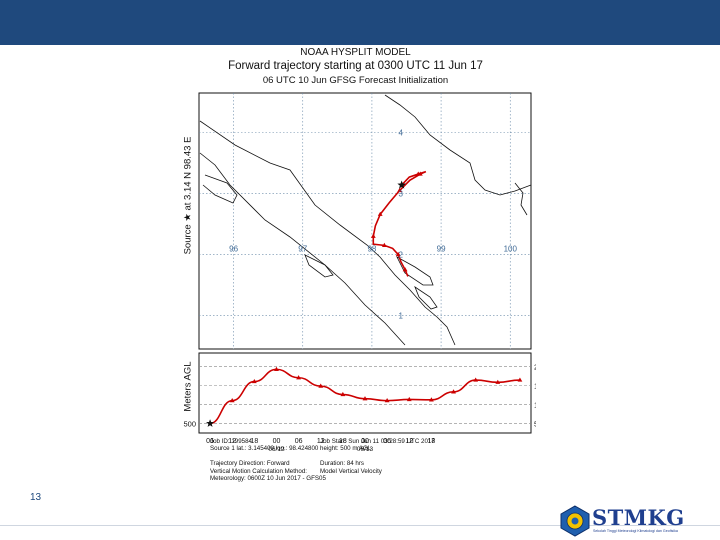 Image resolution: width=720 pixels, height=540 pixels. I want to click on info-row, so click(370, 456).